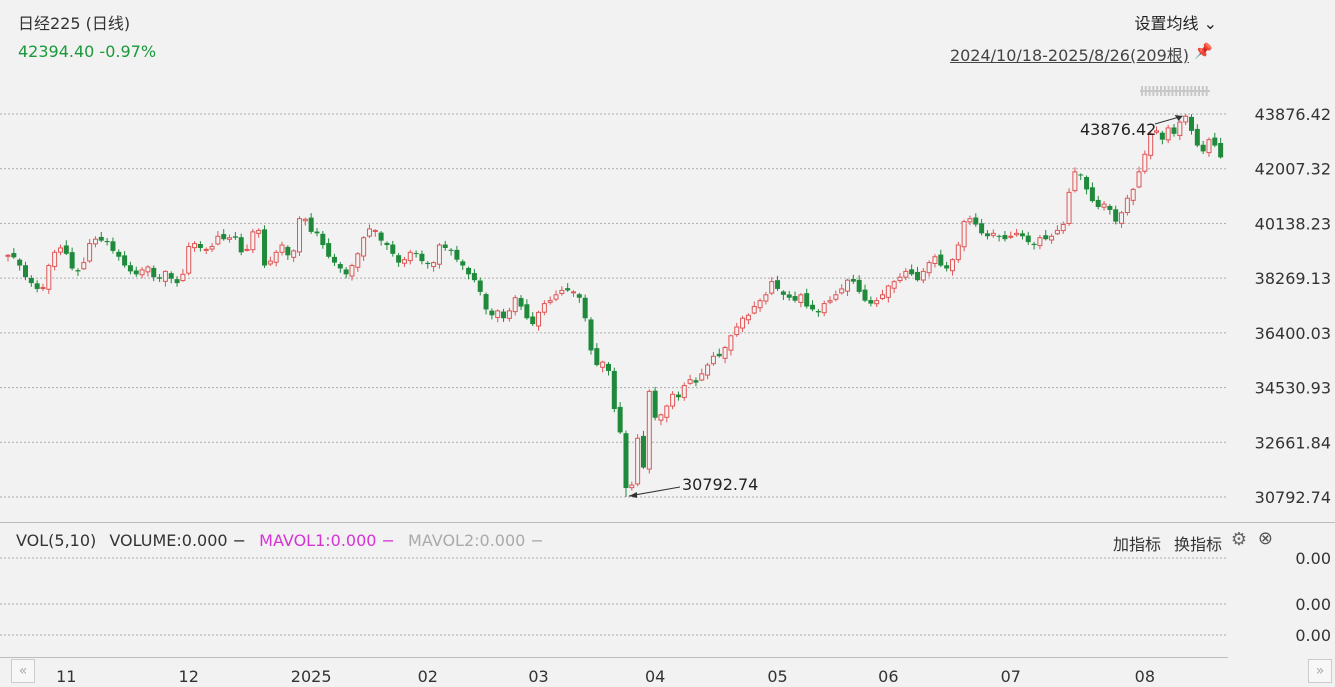 The height and width of the screenshot is (687, 1335). Describe the element at coordinates (428, 676) in the screenshot. I see `x-tick-label: 02` at that location.